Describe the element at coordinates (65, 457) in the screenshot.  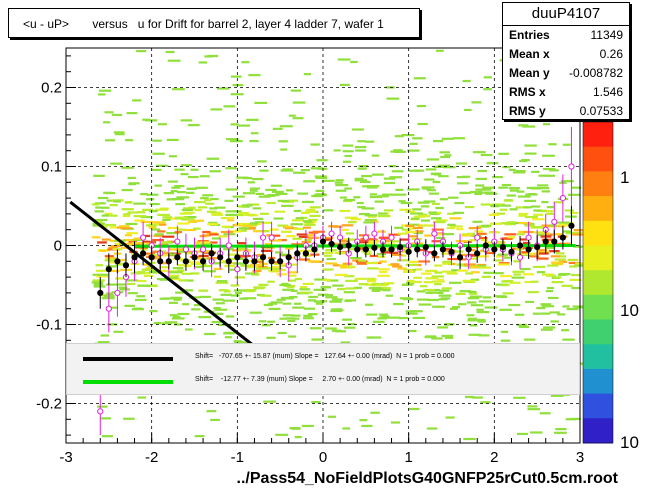
I see `x-tick-label: -3` at that location.